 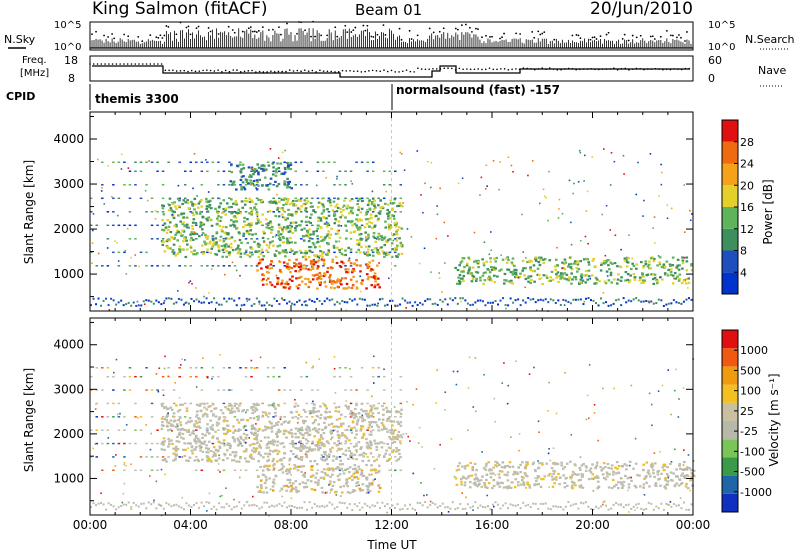 What do you see at coordinates (743, 251) in the screenshot?
I see `colorbar-tick-label: 8` at bounding box center [743, 251].